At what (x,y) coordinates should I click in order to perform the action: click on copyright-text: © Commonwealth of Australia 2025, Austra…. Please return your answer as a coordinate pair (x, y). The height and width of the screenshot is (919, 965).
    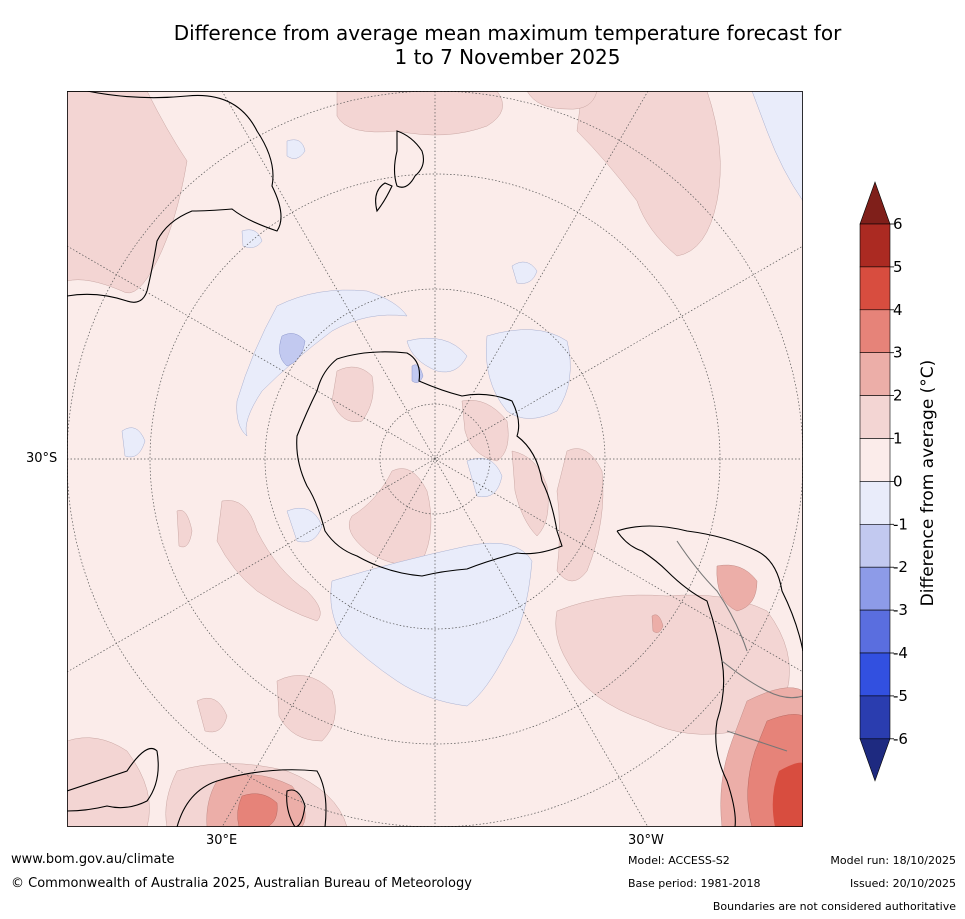
    Looking at the image, I should click on (241, 883).